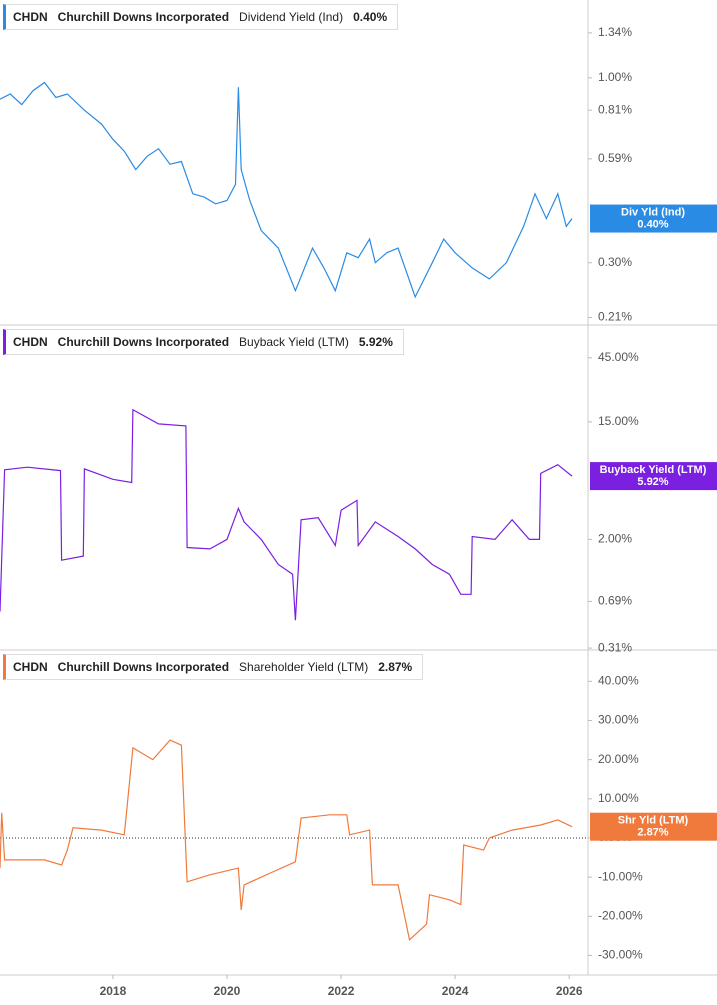  Describe the element at coordinates (294, 342) in the screenshot. I see `metric-name: Buyback Yield (LTM)` at that location.